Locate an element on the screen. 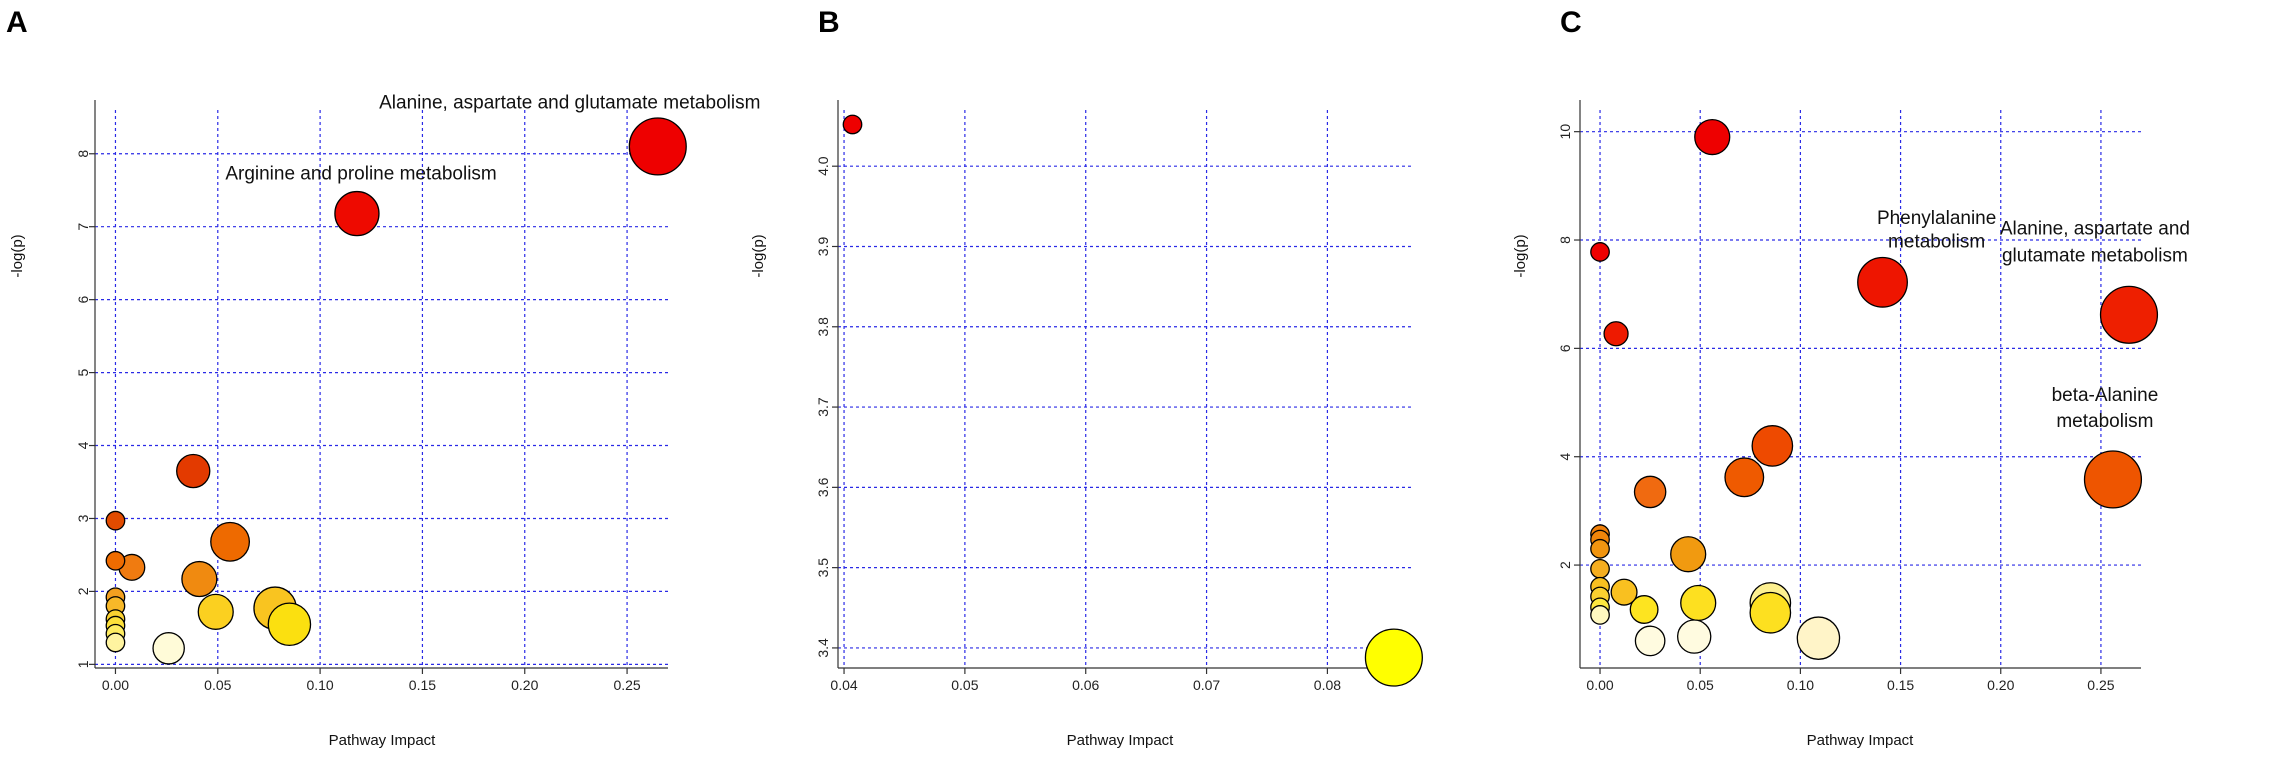 This screenshot has height=763, width=2273. panel-c-annotation: beta-Alanine is located at coordinates (2105, 395).